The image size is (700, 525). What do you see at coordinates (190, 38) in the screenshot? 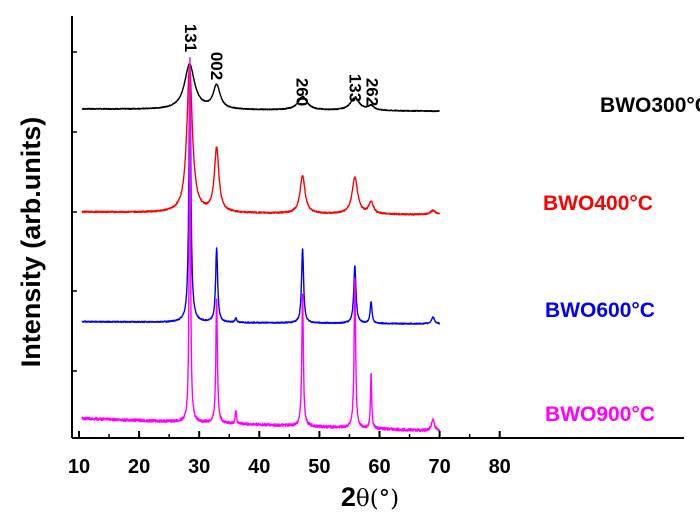
I see `peak-label-131: 131` at bounding box center [190, 38].